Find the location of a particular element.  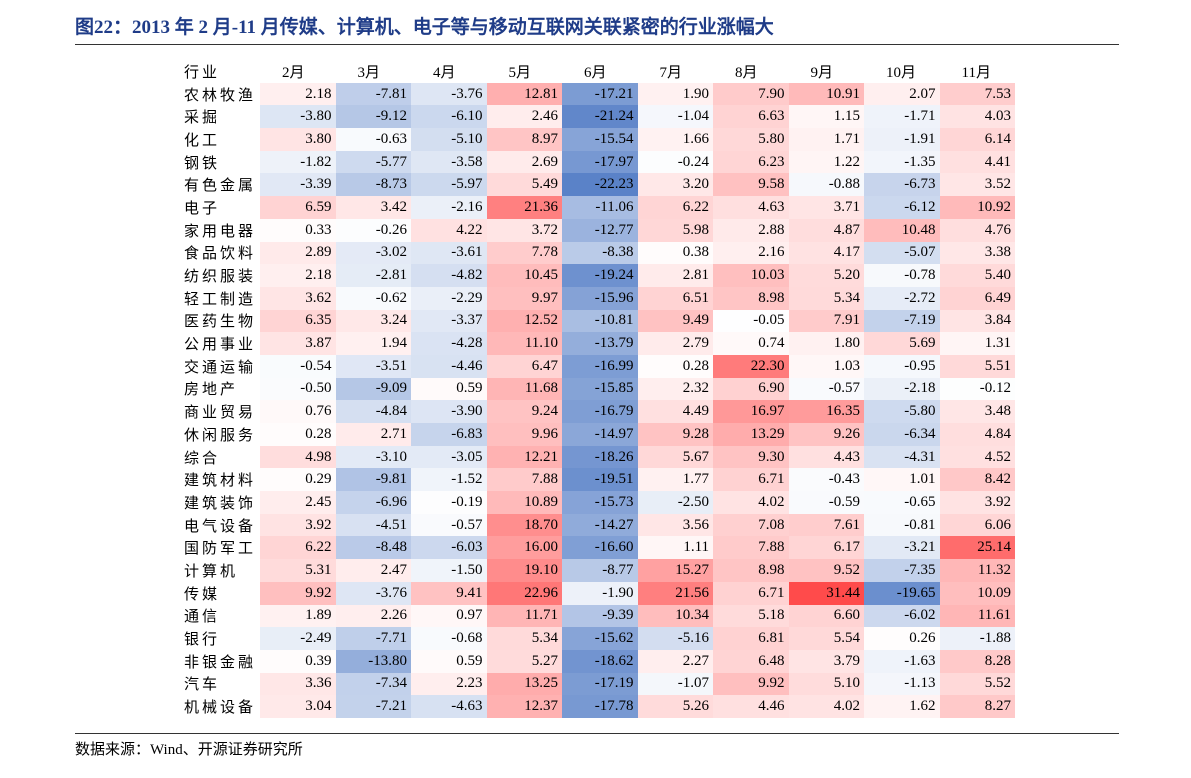

value-cell: 4.87 is located at coordinates (826, 230).